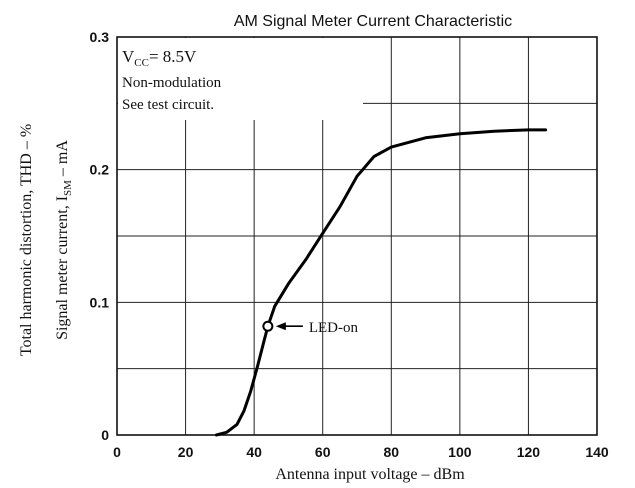  Describe the element at coordinates (289, 326) in the screenshot. I see `led-on-arrow` at that location.